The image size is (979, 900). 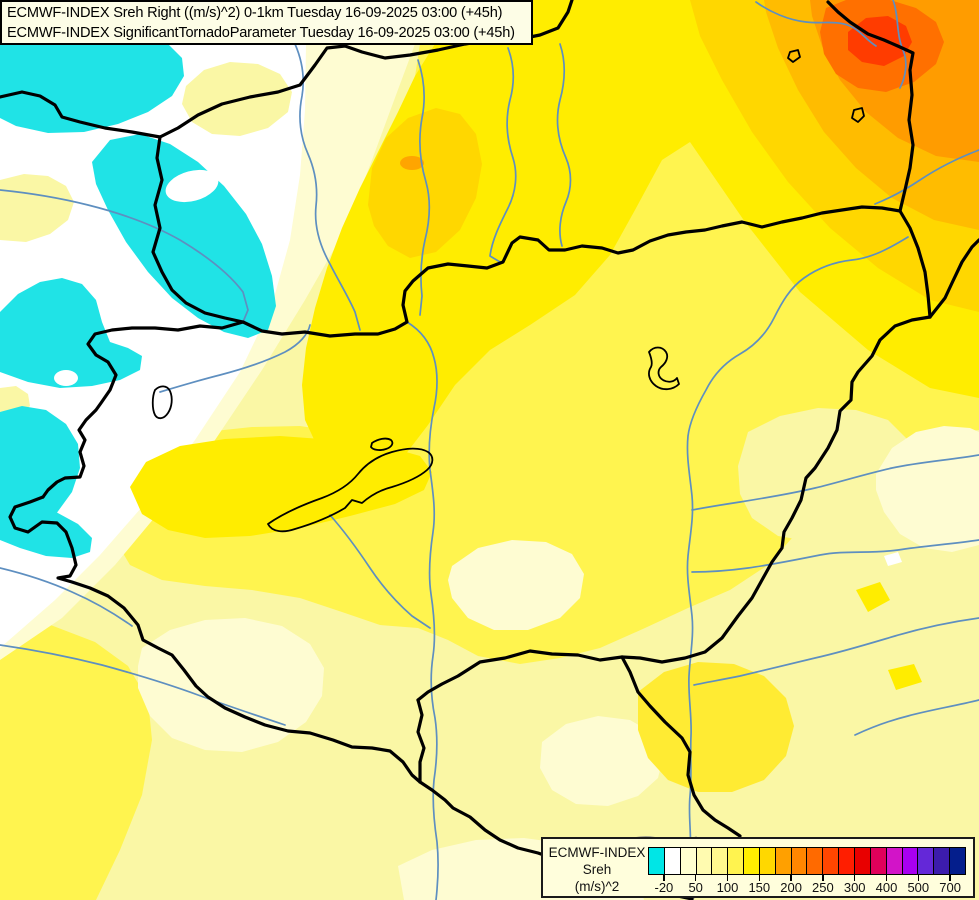 I want to click on contour-cyan-topleft, so click(x=92, y=88).